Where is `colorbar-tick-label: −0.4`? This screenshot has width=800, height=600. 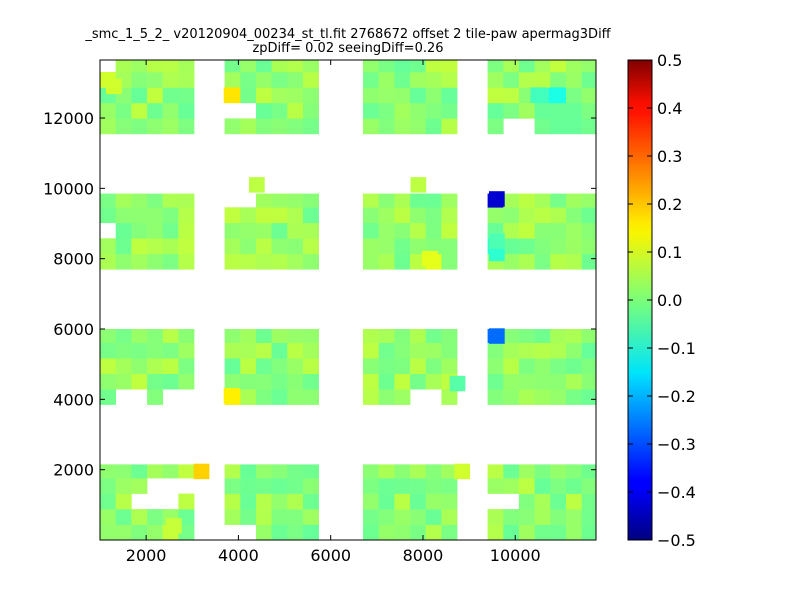 colorbar-tick-label: −0.4 is located at coordinates (676, 492).